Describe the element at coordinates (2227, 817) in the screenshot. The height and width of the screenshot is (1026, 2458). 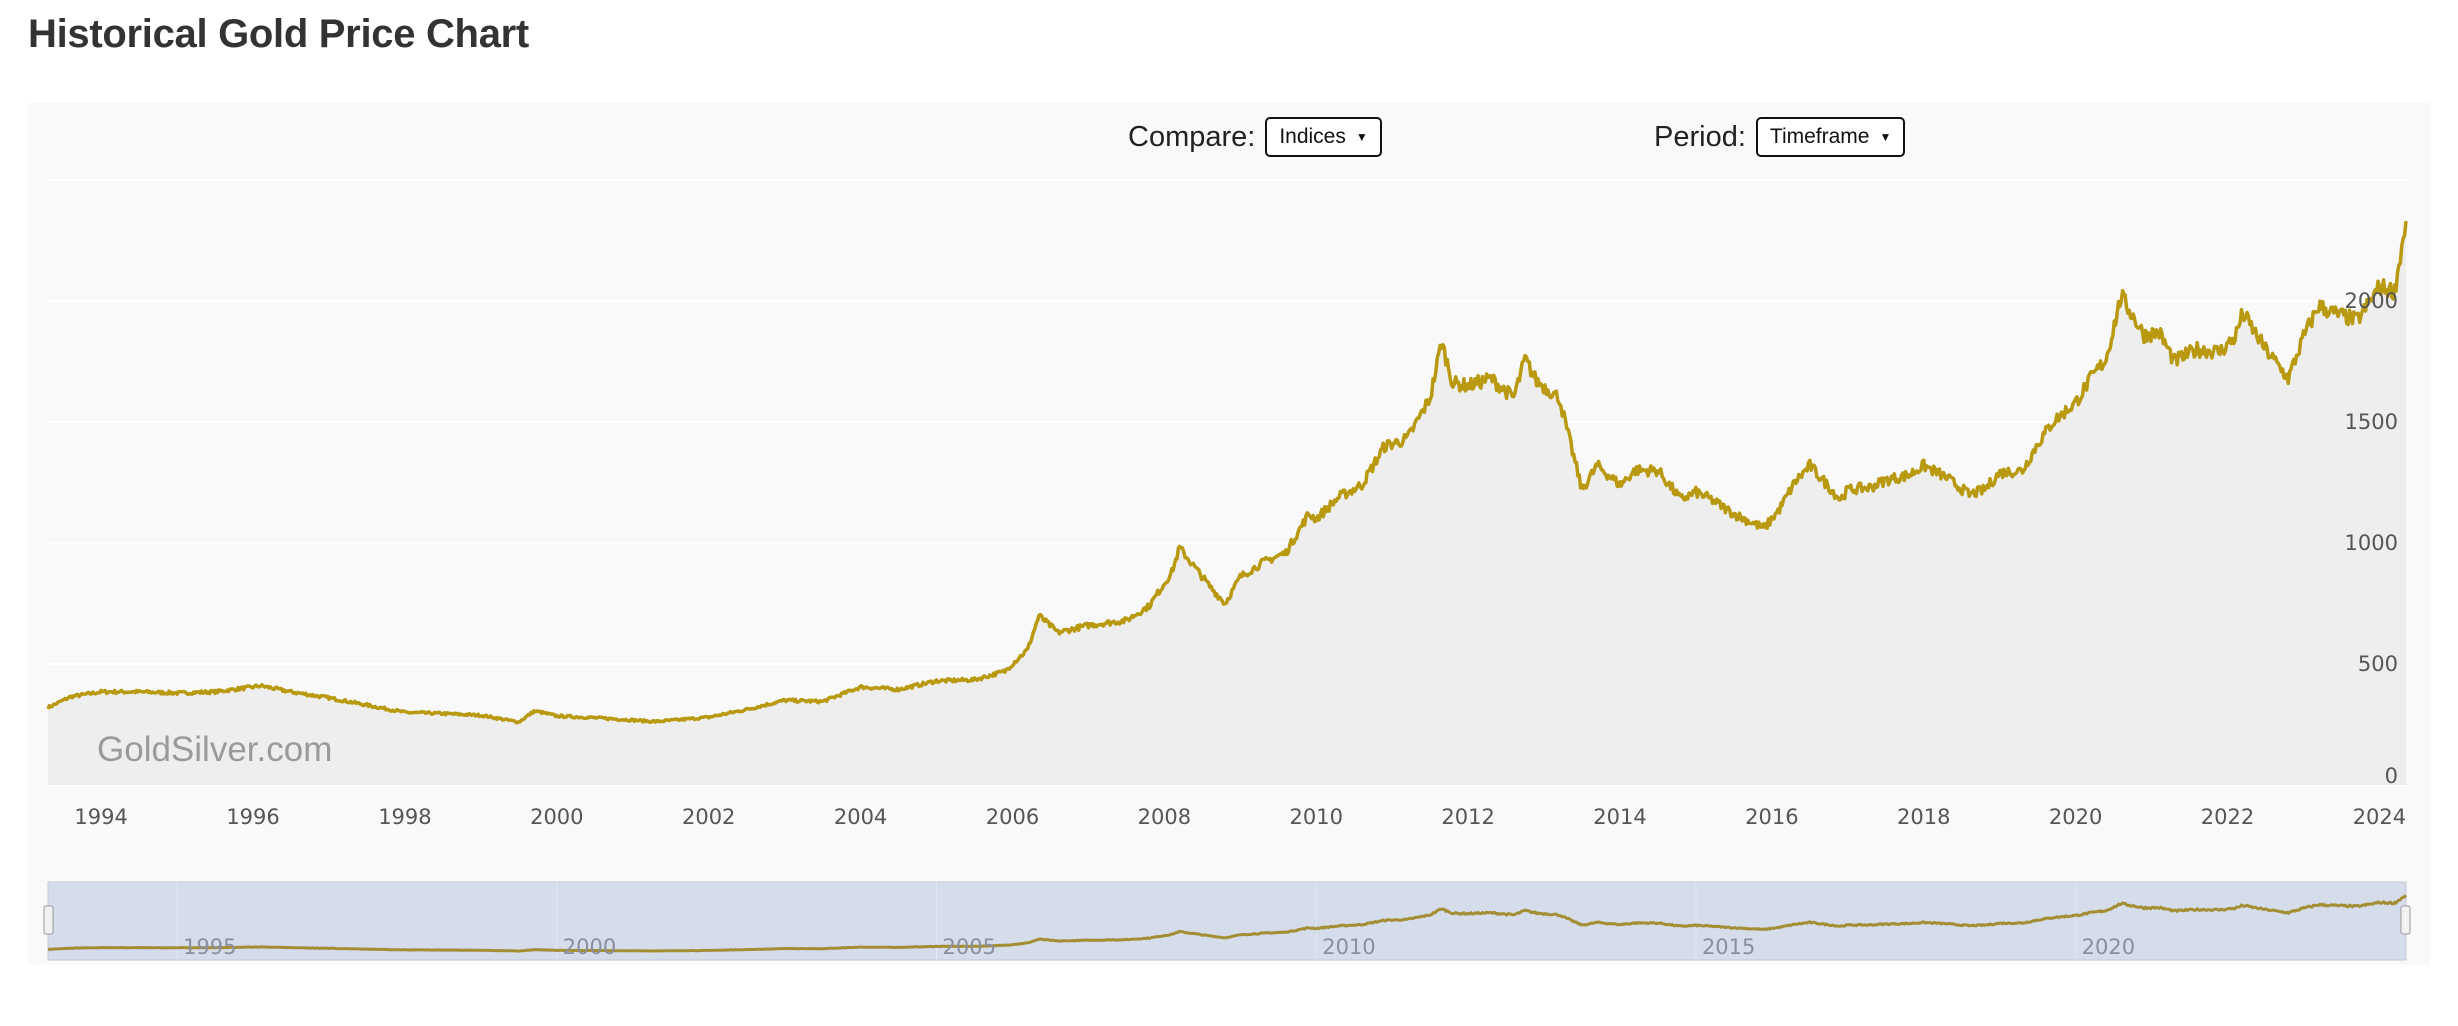
I see `x-tick-label: 2022` at that location.